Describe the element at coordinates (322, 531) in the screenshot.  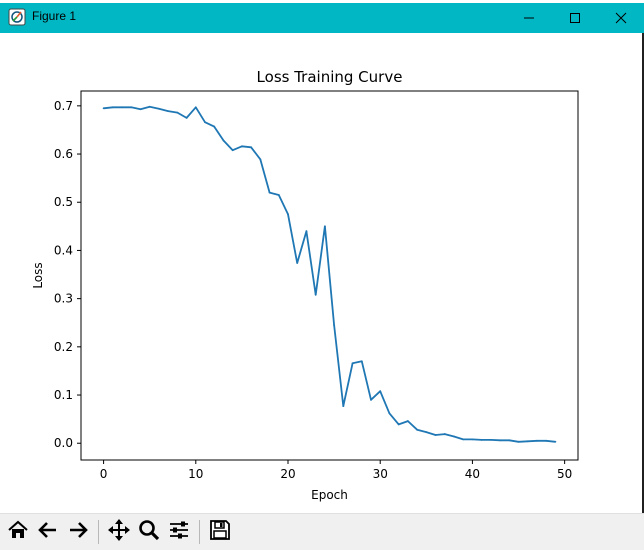
I see `navigation-toolbar` at that location.